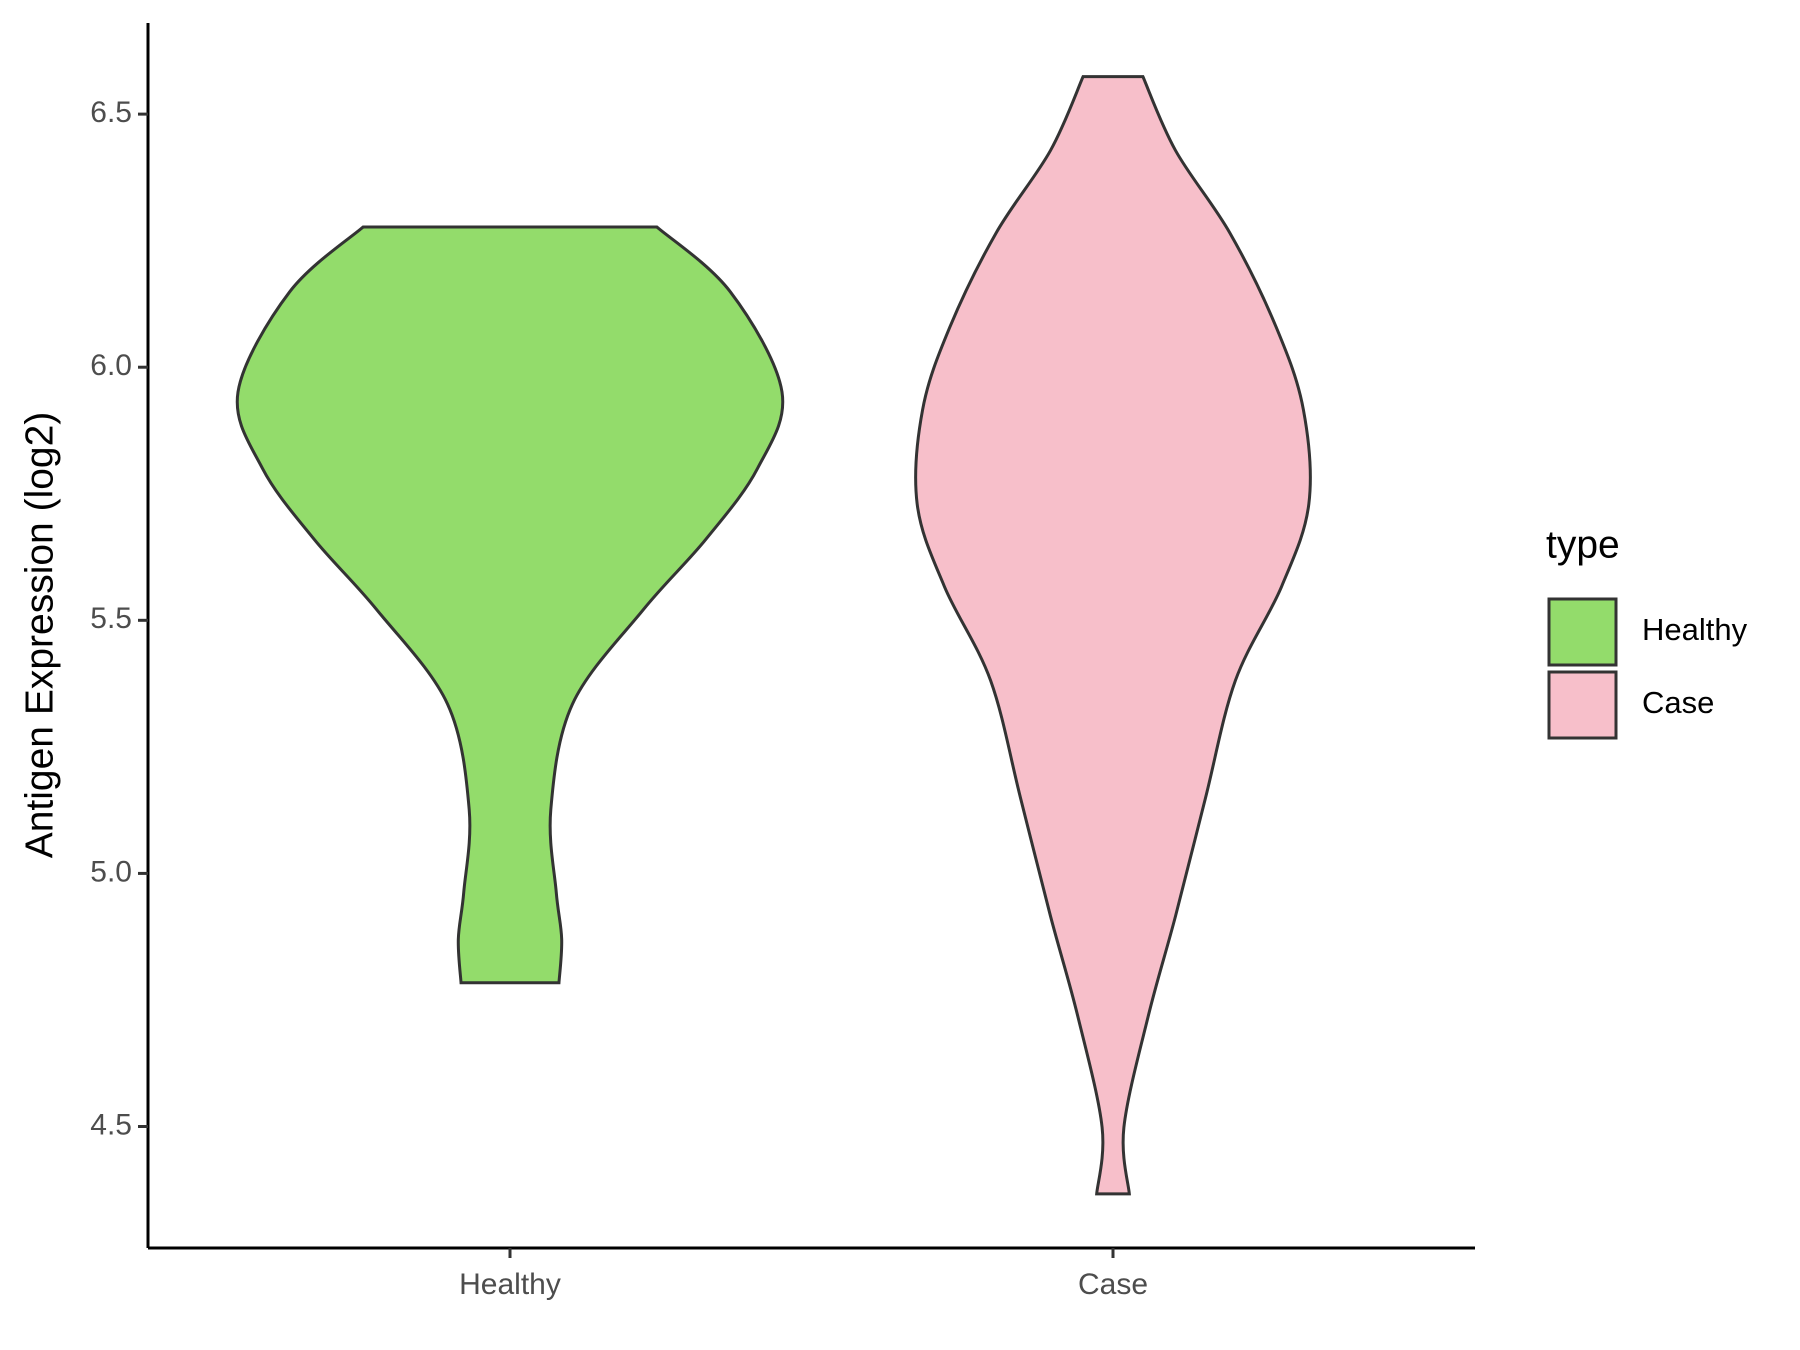 This screenshot has height=1350, width=1800. What do you see at coordinates (1678, 702) in the screenshot?
I see `legend-label: Case` at bounding box center [1678, 702].